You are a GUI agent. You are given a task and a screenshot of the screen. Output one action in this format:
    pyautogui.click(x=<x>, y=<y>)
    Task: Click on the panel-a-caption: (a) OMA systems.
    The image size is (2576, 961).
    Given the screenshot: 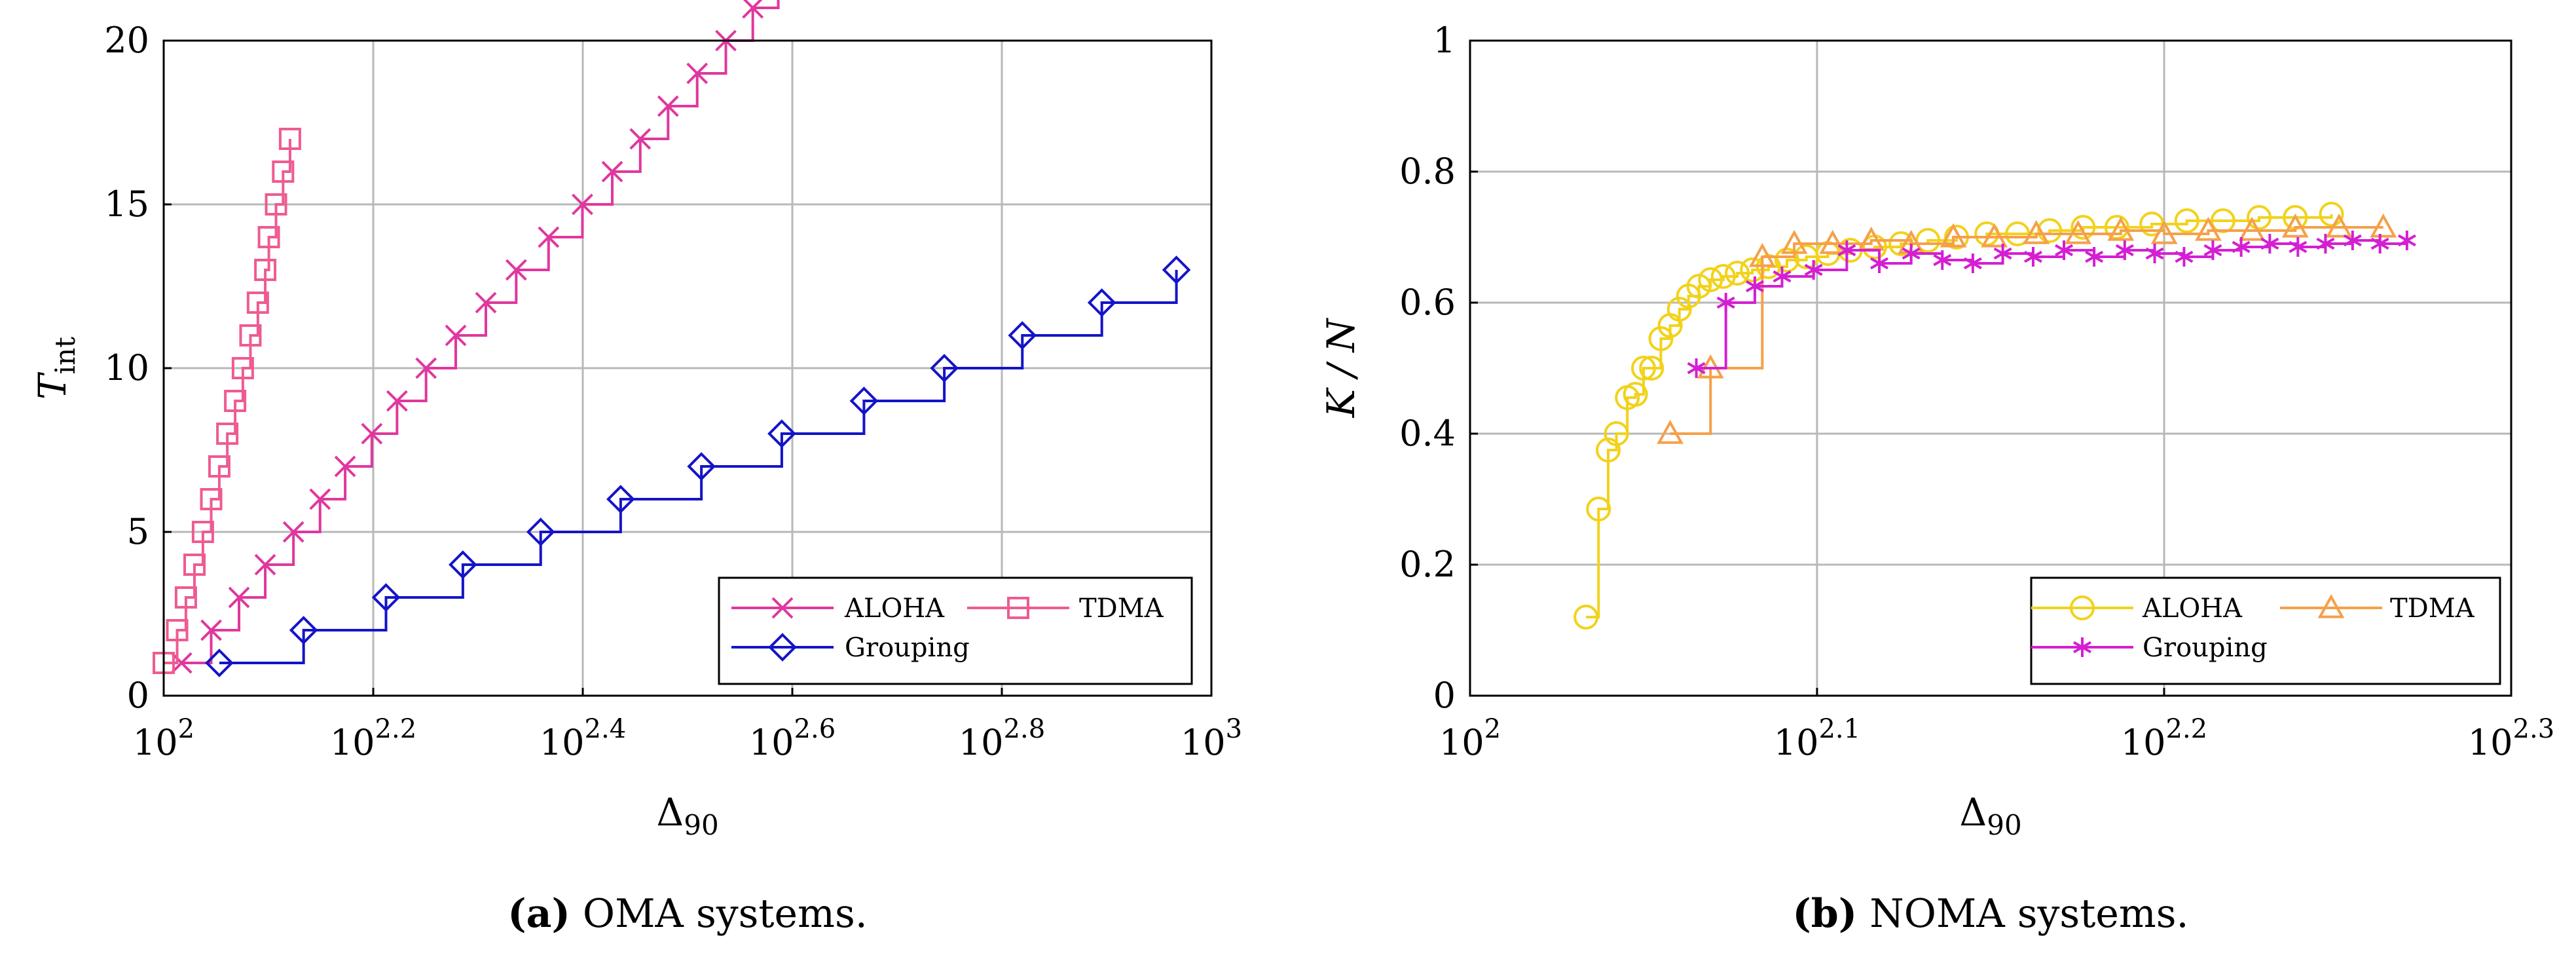 What is the action you would take?
    pyautogui.click(x=687, y=914)
    